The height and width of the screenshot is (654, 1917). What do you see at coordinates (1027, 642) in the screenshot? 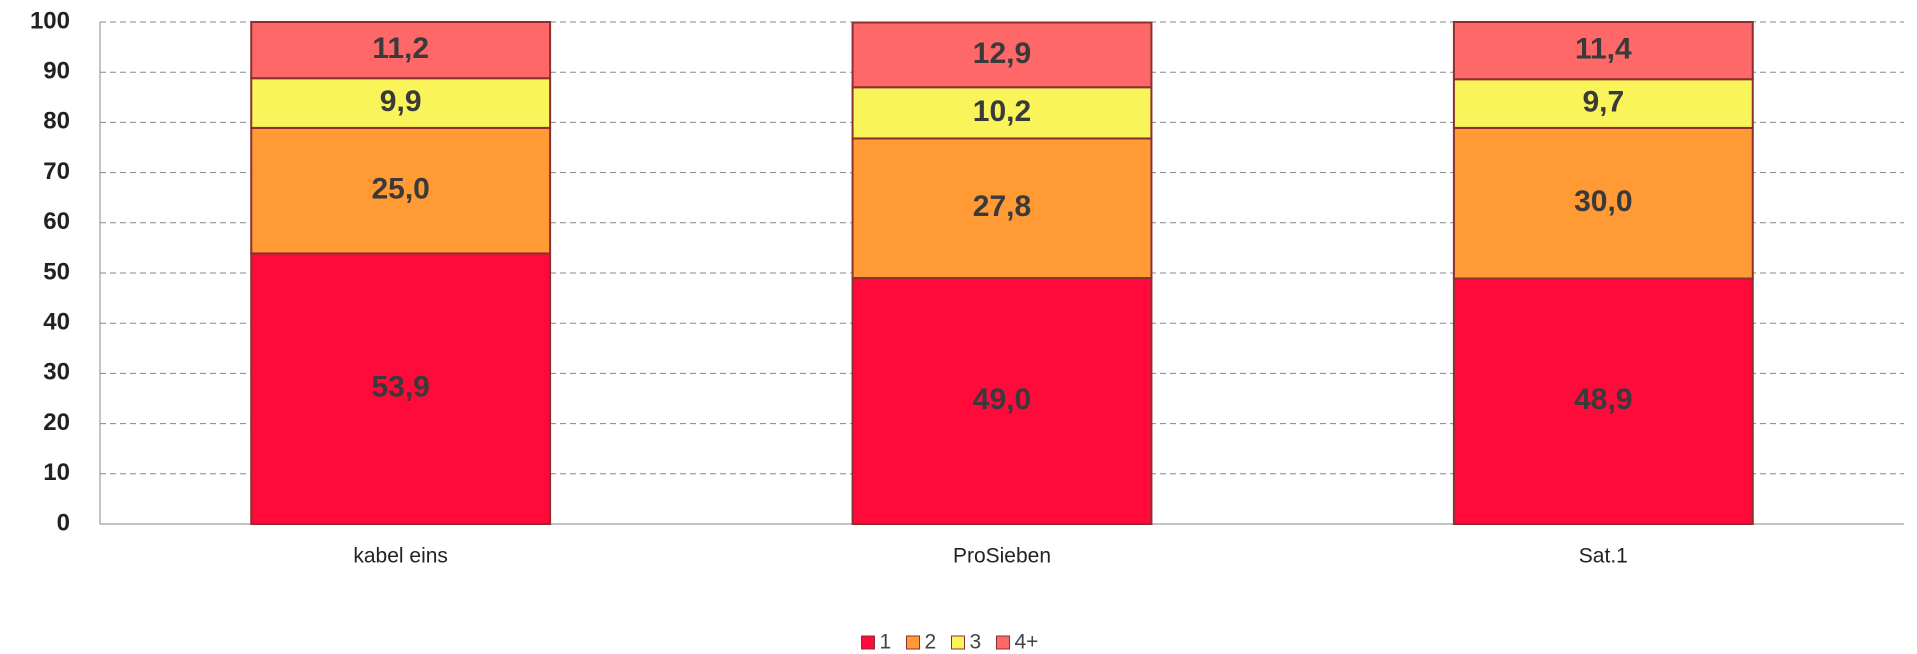
I see `legend-label: 4+` at bounding box center [1027, 642].